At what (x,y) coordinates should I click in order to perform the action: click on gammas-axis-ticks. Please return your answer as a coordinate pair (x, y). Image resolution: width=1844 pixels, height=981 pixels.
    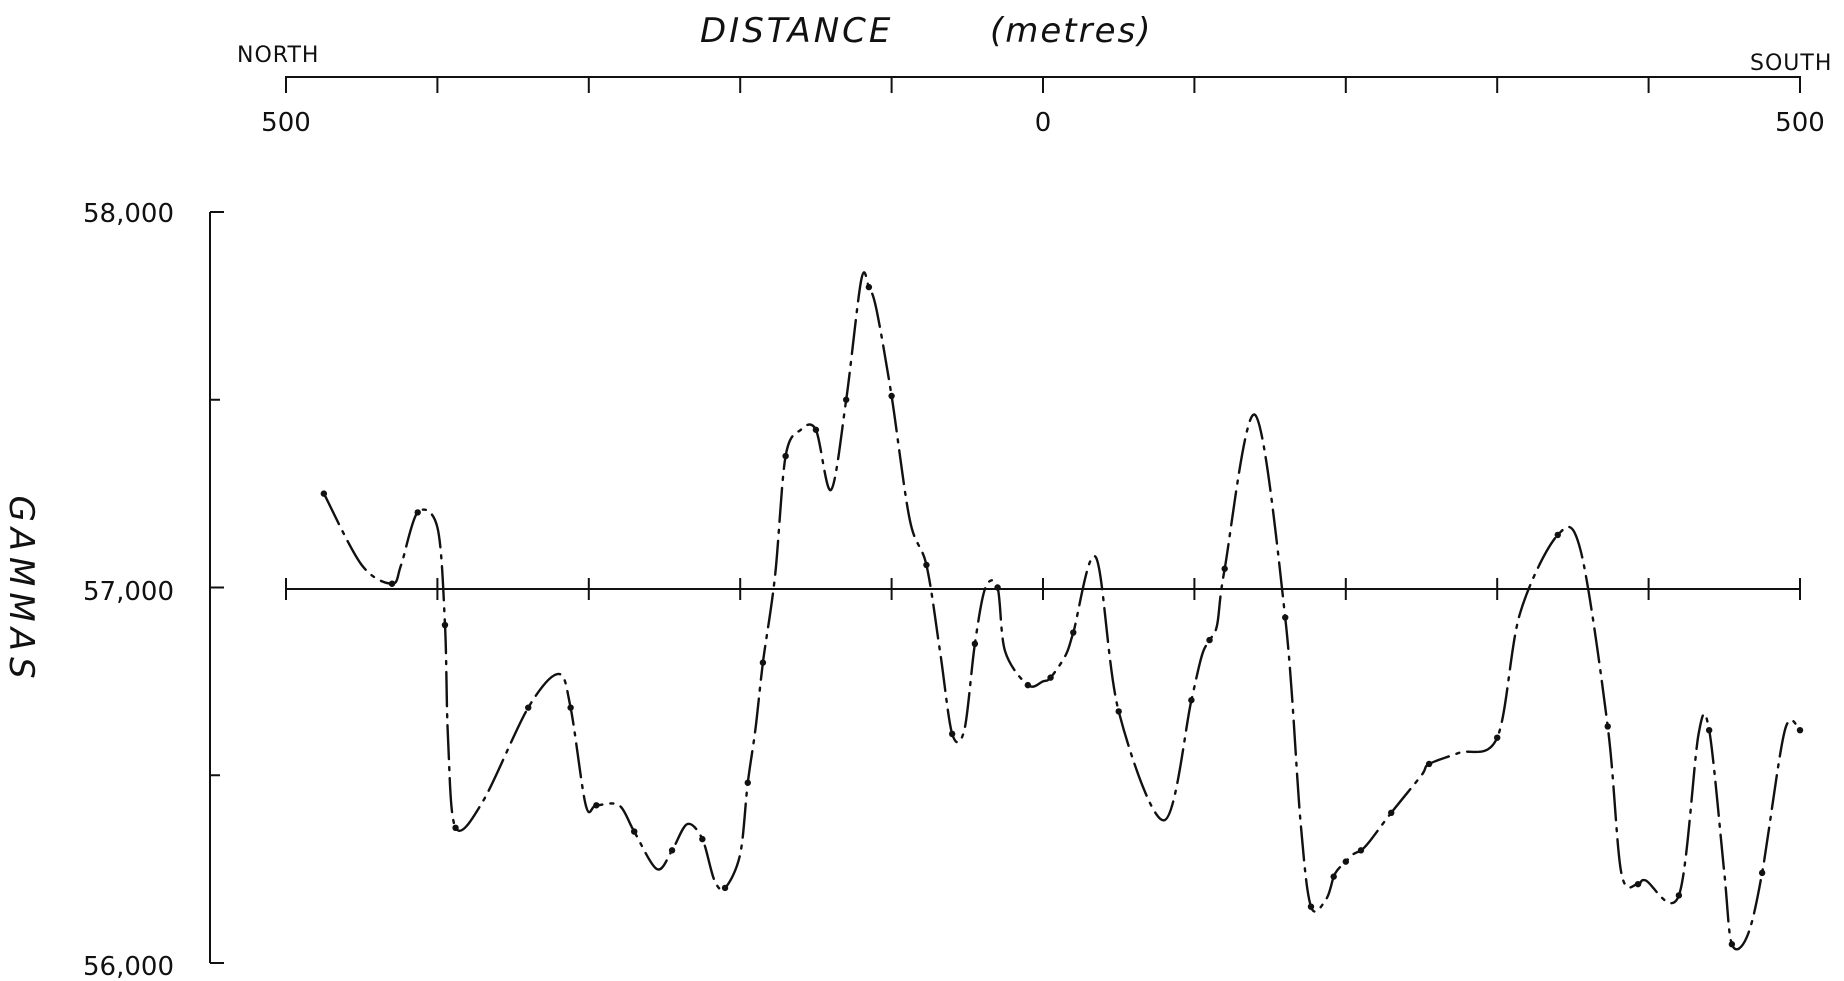
    Looking at the image, I should click on (217, 587).